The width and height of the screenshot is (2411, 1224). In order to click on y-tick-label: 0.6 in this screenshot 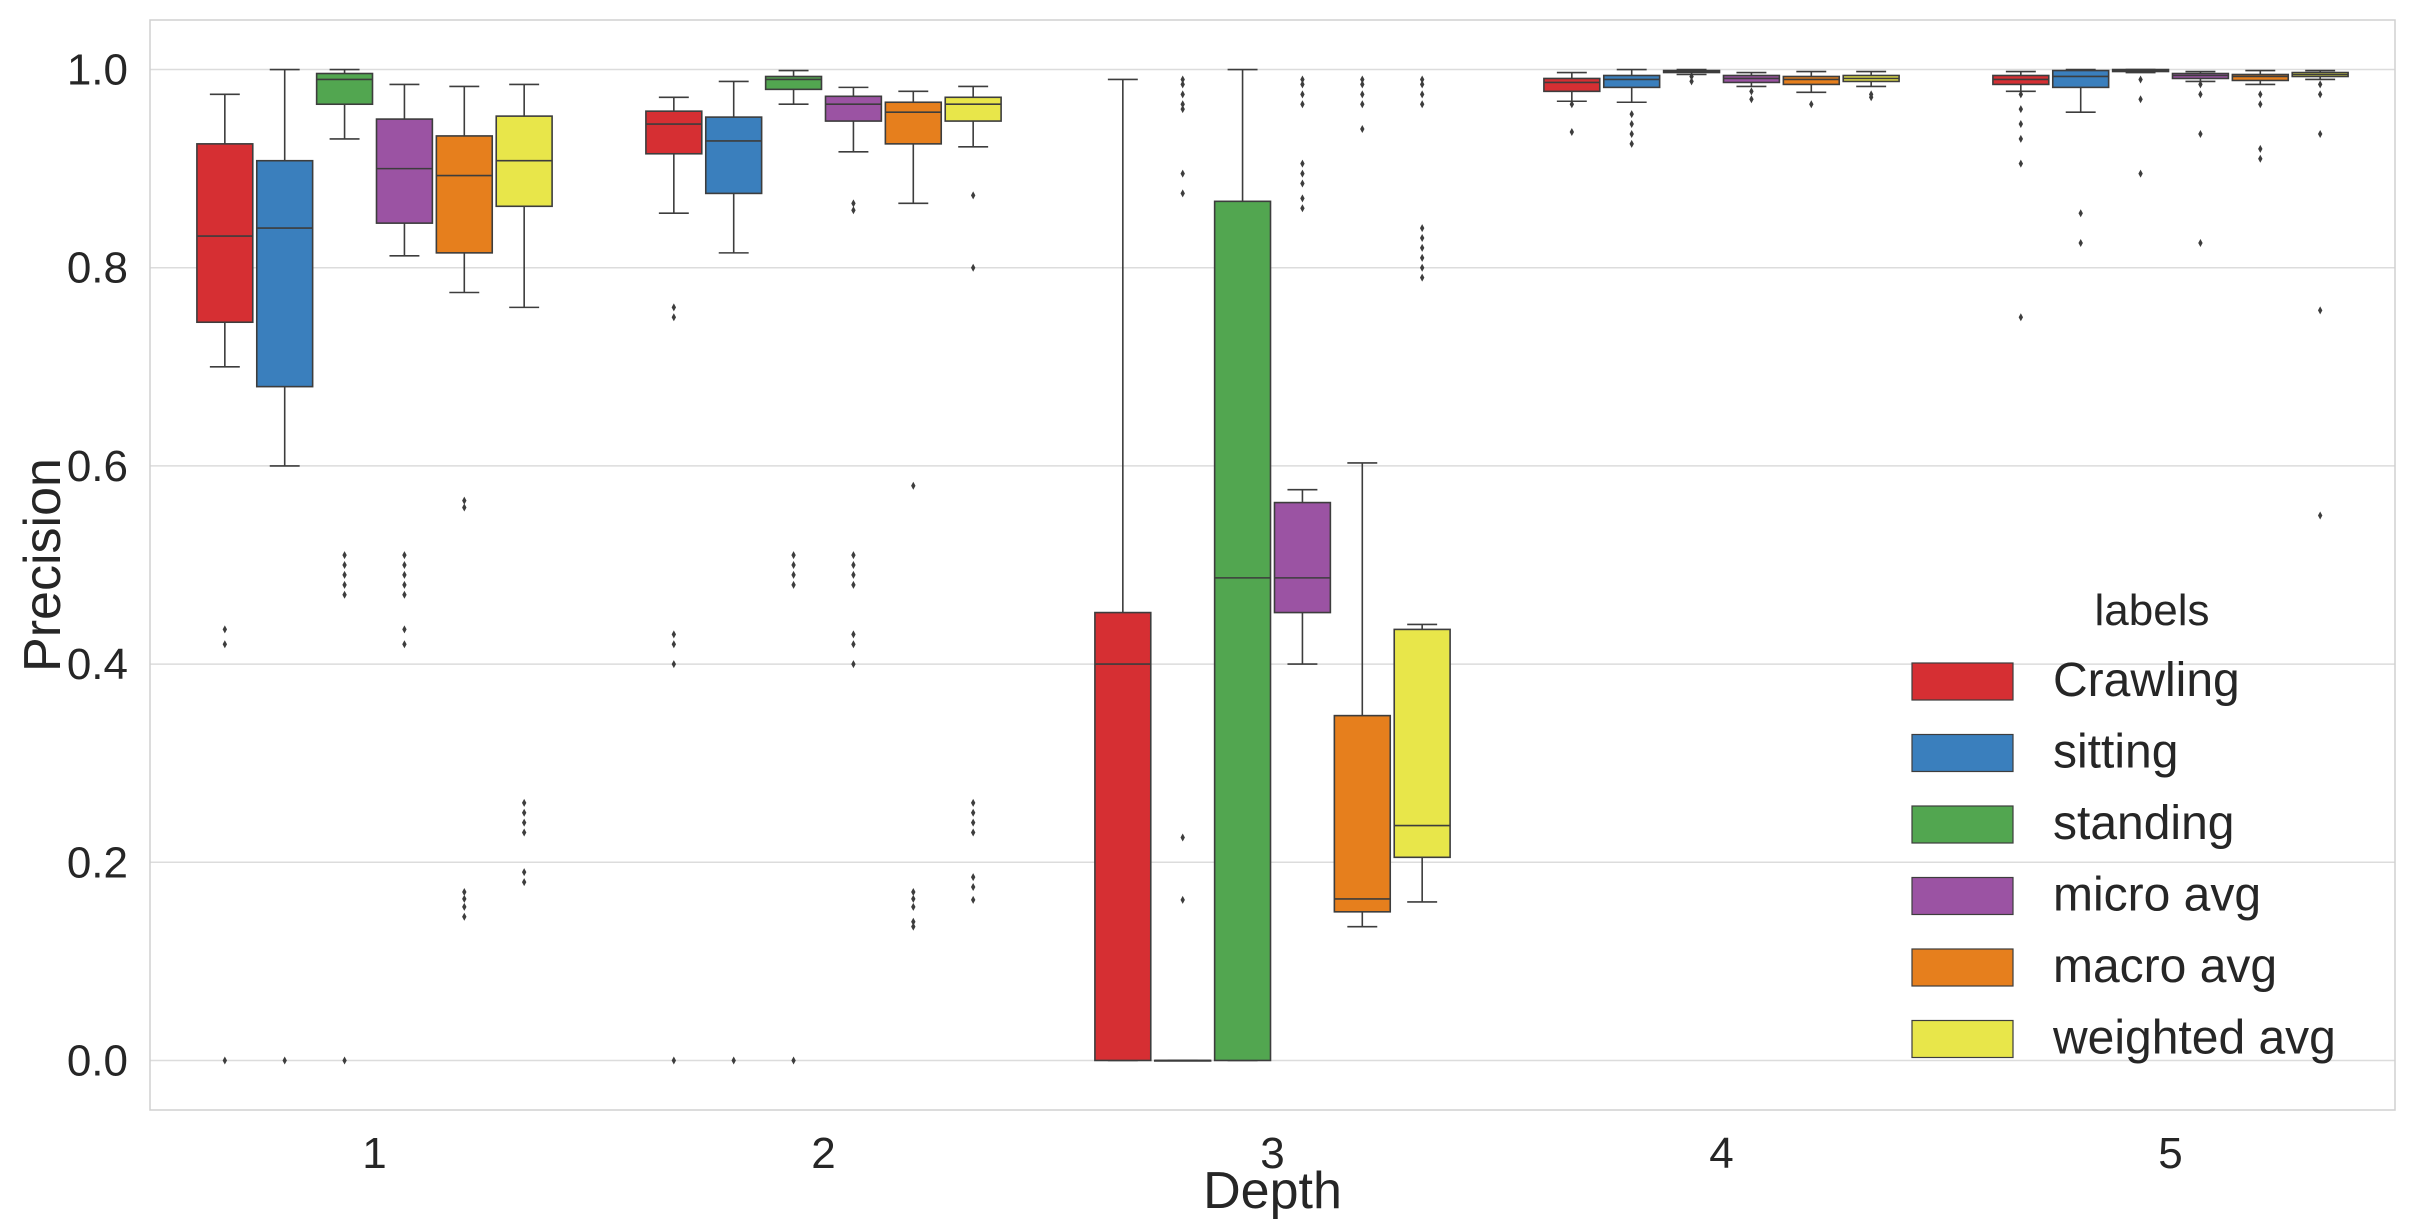, I will do `click(97, 466)`.